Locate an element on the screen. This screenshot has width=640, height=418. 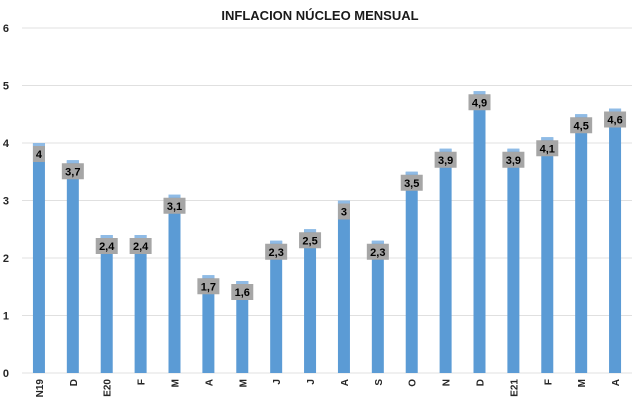
data-label: 4,1 is located at coordinates (547, 149).